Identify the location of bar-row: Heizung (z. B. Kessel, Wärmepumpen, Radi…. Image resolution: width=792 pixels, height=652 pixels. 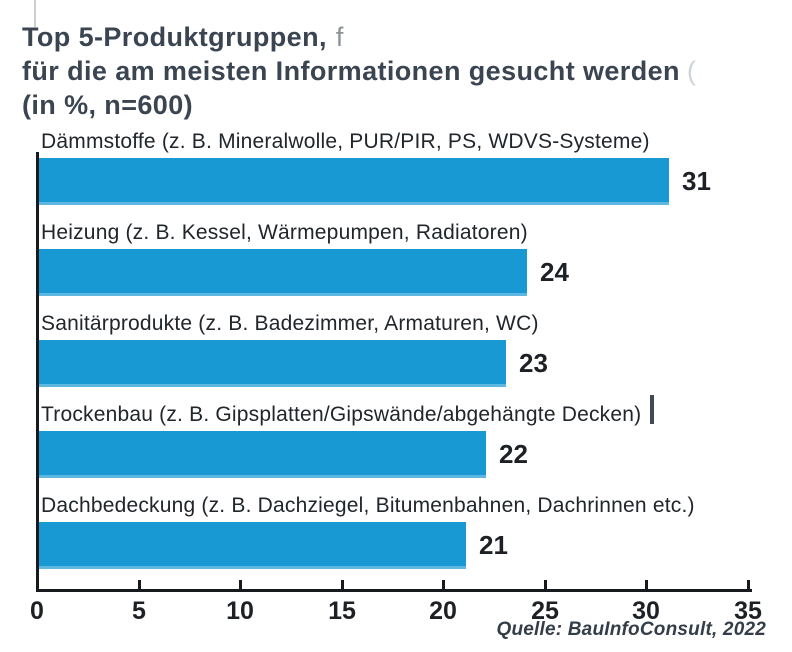
(406, 258).